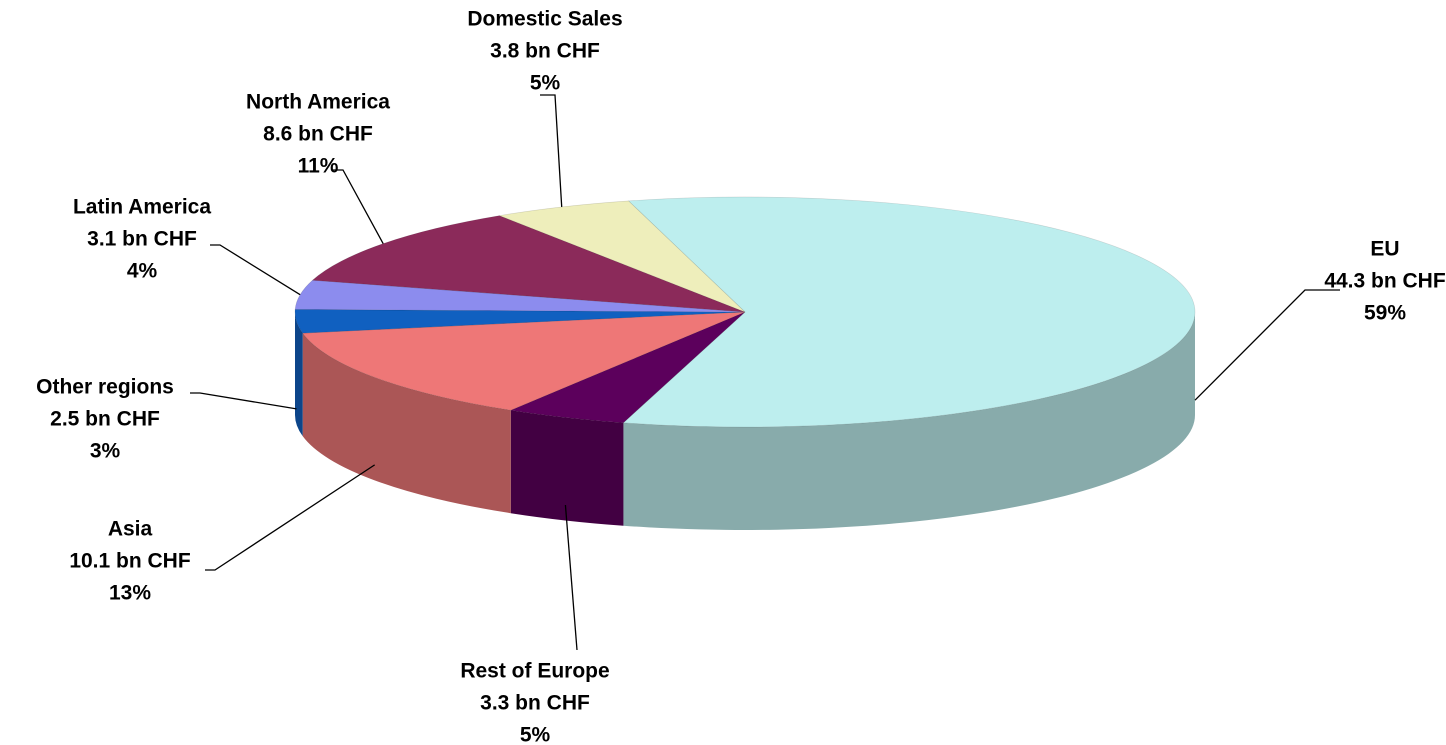 This screenshot has height=745, width=1446. I want to click on slice-label: North America, so click(318, 102).